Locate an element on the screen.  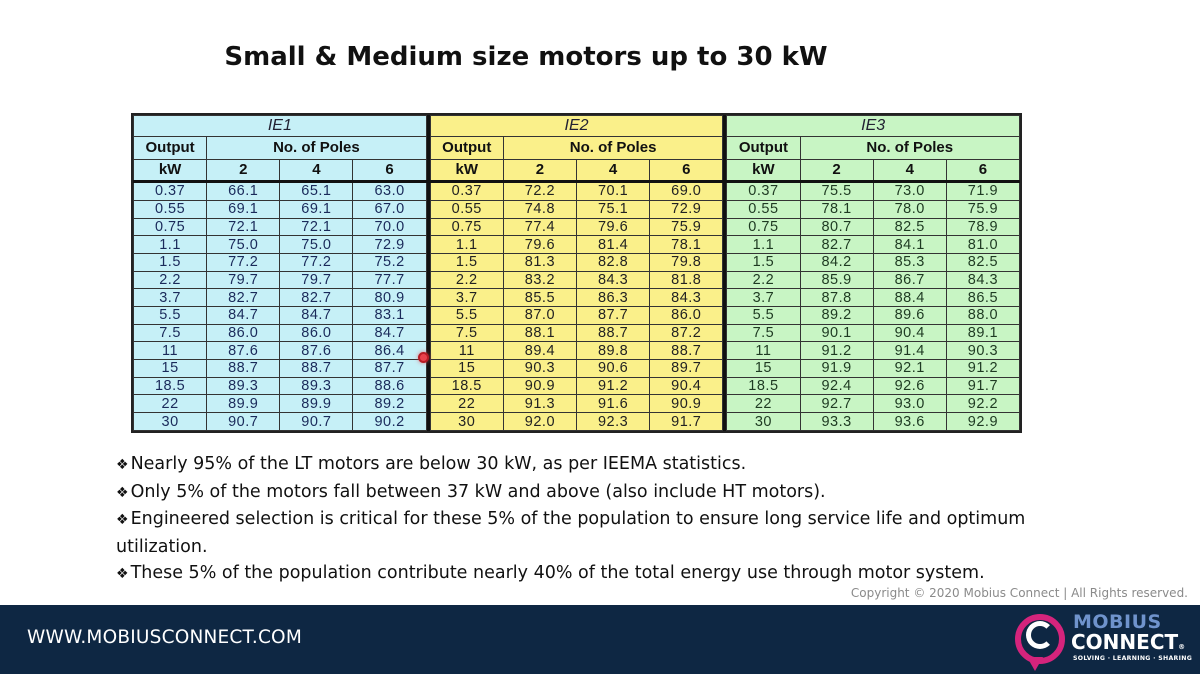
output-kw-cell: 22 is located at coordinates (466, 404).